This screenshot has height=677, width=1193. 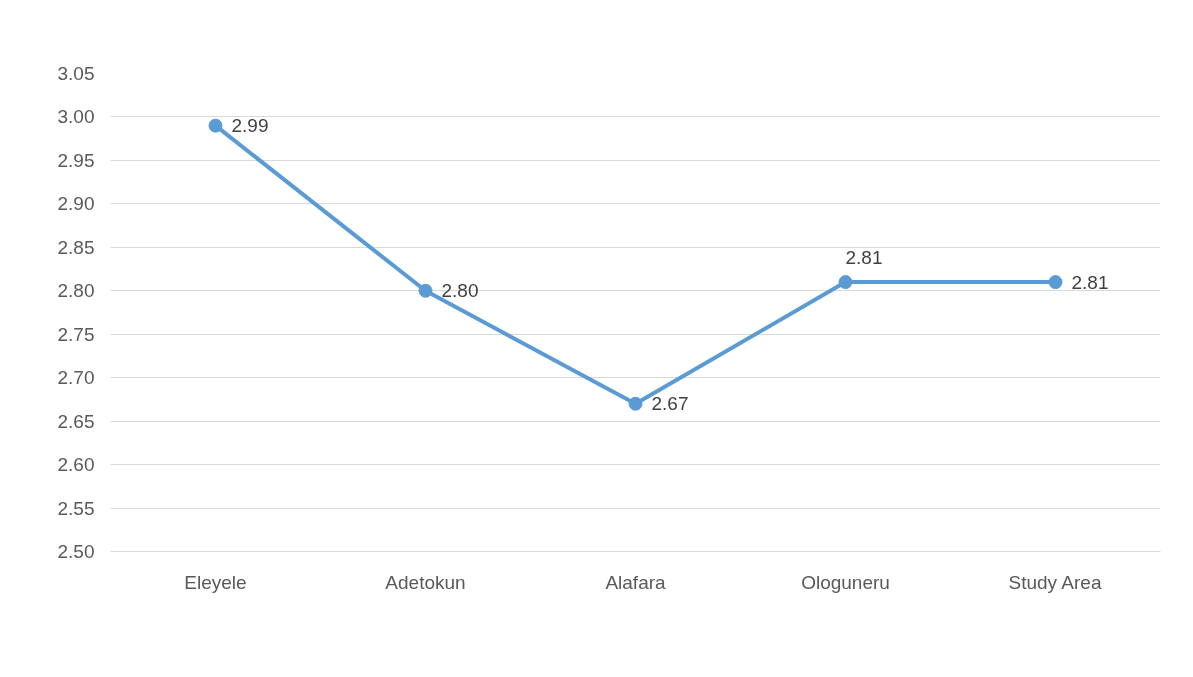 I want to click on y-tick-label: 2.80, so click(x=76, y=291).